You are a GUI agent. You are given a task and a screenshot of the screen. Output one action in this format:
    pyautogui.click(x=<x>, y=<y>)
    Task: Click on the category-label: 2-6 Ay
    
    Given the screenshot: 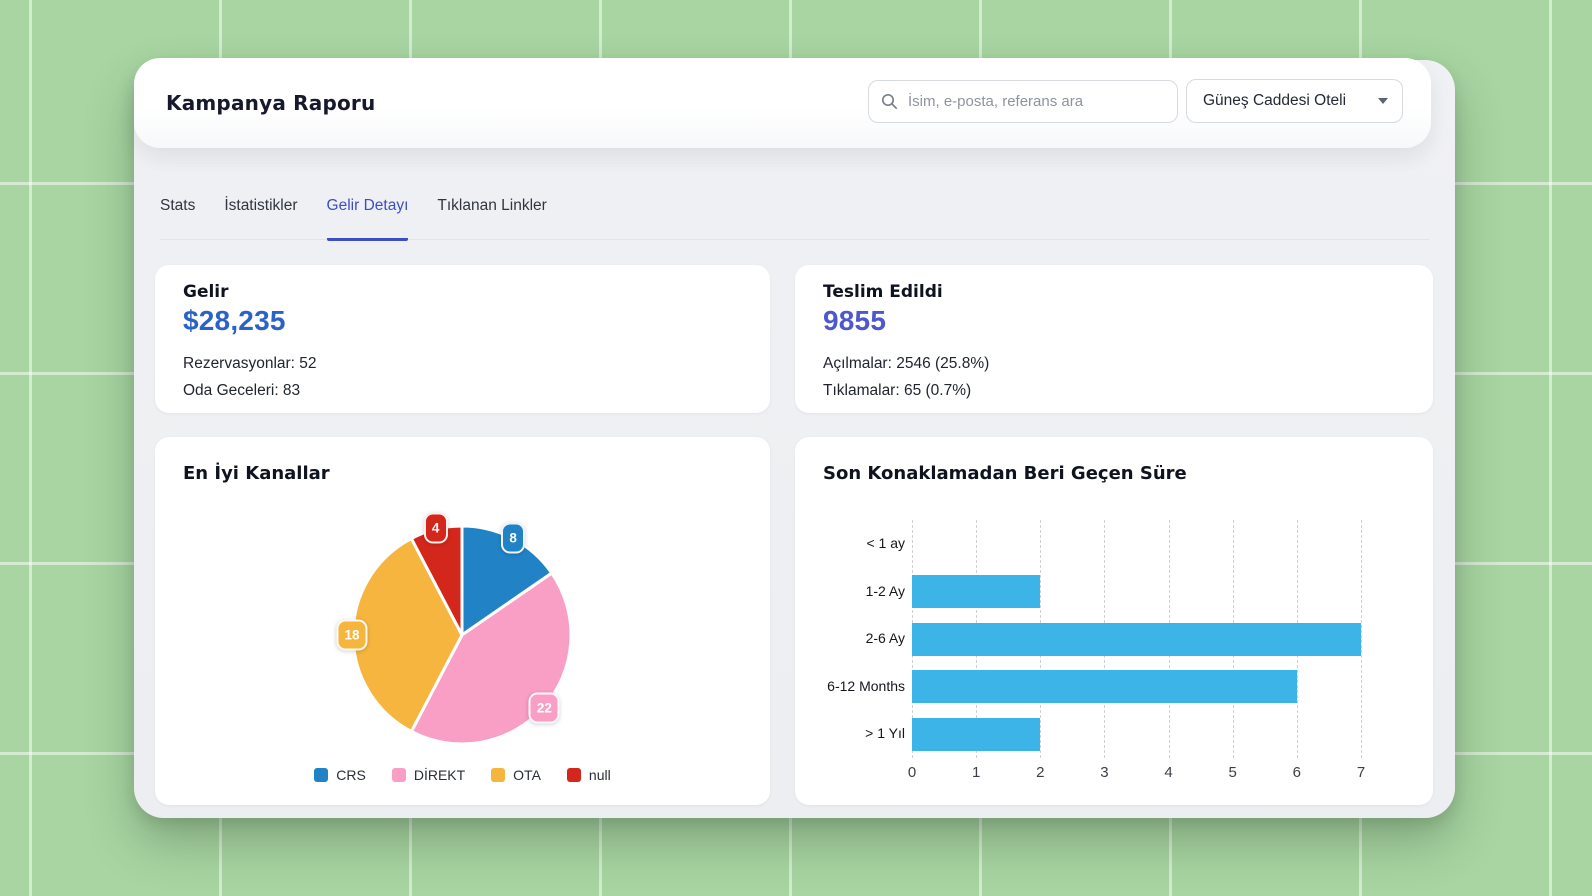 What is the action you would take?
    pyautogui.click(x=885, y=638)
    